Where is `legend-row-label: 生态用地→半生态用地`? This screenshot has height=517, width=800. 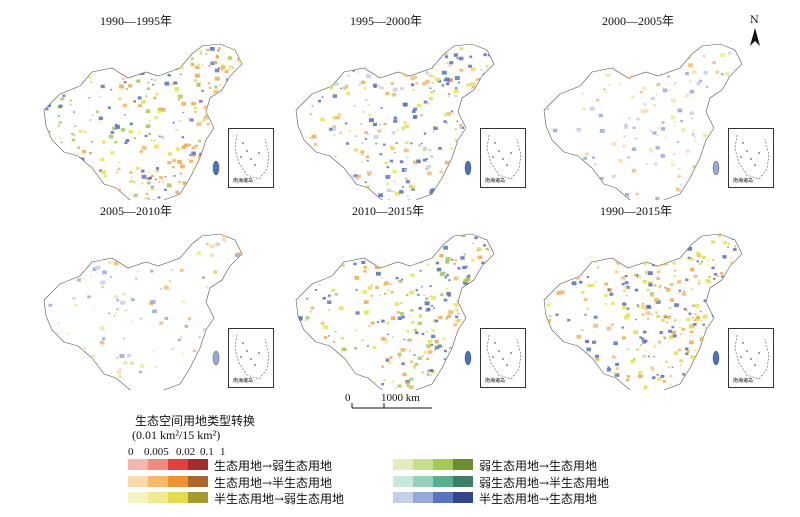 legend-row-label: 生态用地→半生态用地 is located at coordinates (273, 483).